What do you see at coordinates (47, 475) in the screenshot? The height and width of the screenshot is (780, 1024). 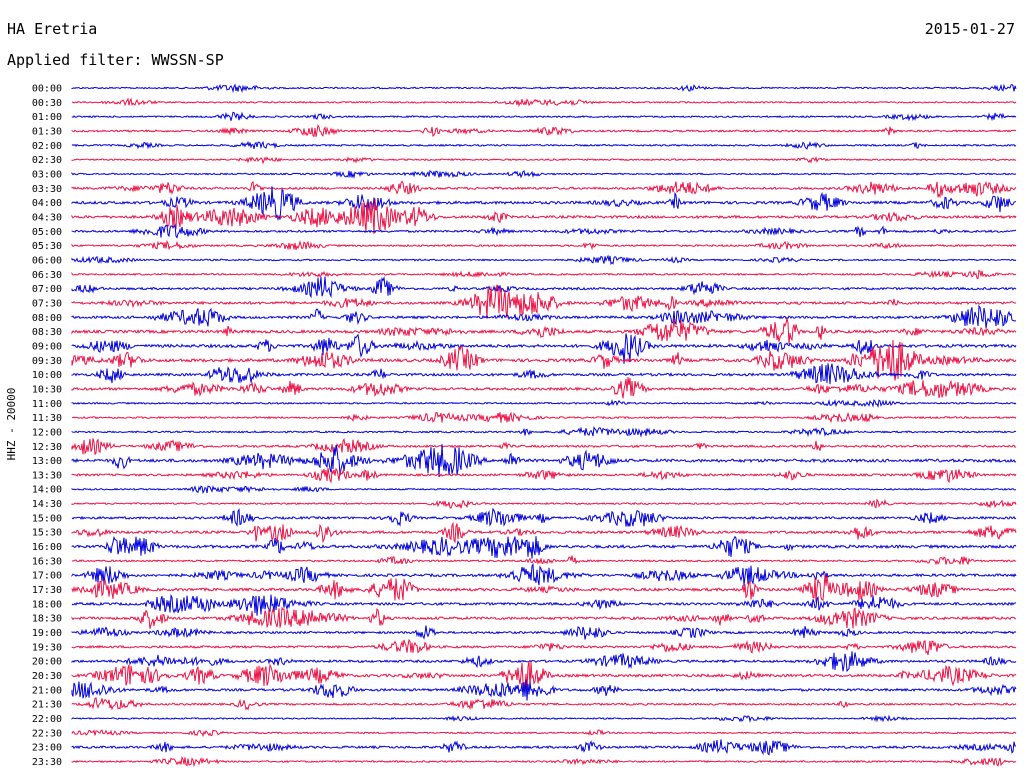 I see `time-tick-label: 13:30` at bounding box center [47, 475].